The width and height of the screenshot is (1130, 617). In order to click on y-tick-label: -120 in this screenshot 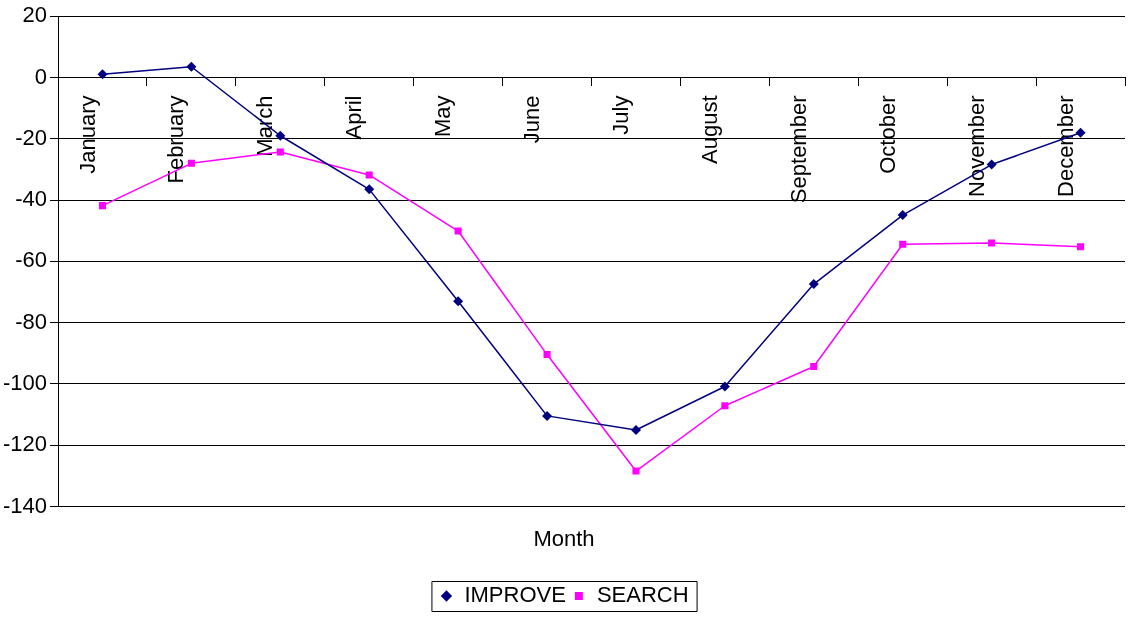, I will do `click(25, 444)`.